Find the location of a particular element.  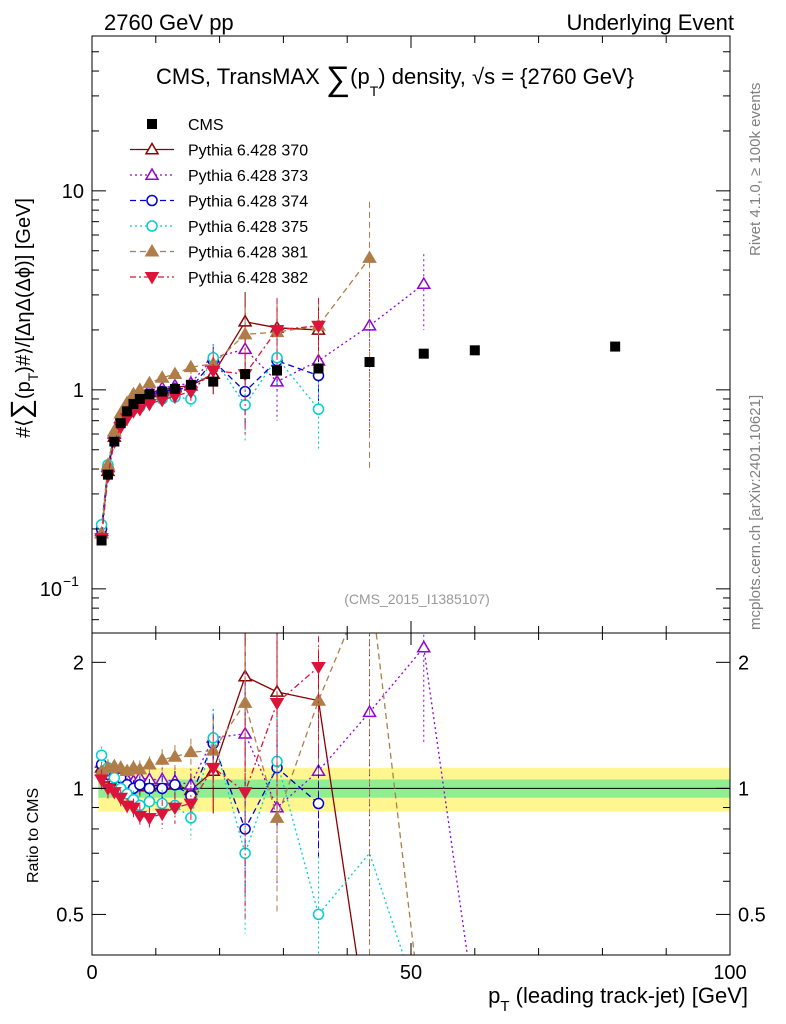

y-tick-label-ratio: 0.5 is located at coordinates (70, 915).